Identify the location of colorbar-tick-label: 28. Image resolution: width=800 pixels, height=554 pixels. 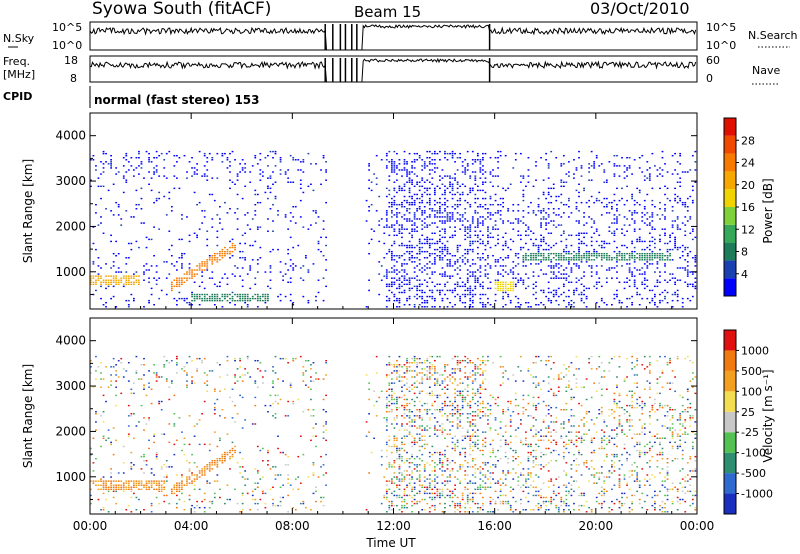
(748, 140).